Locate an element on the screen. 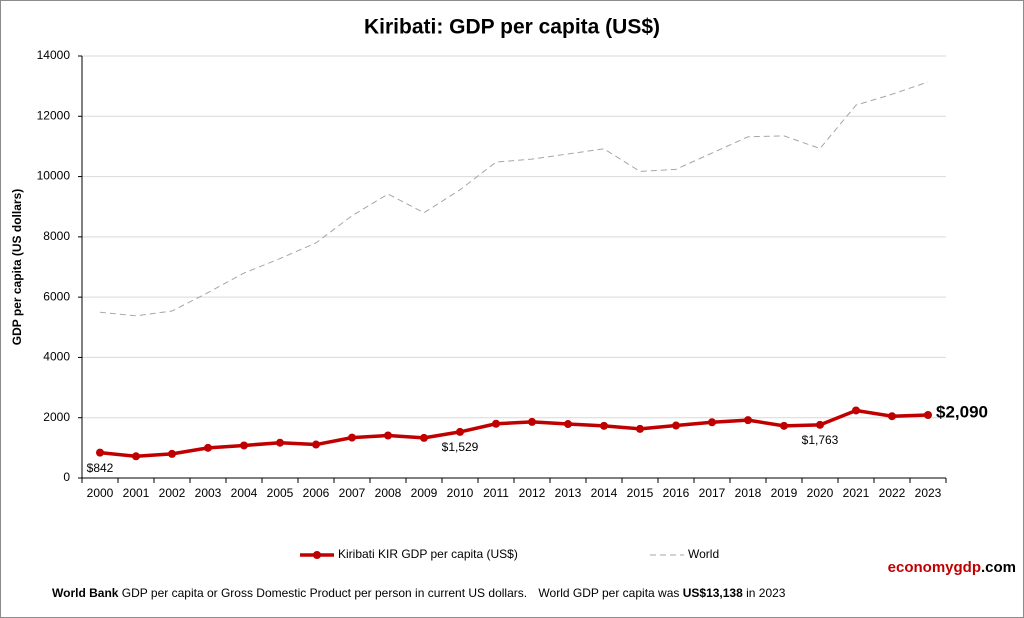 The height and width of the screenshot is (618, 1024). footer-part: World Bank is located at coordinates (85, 593).